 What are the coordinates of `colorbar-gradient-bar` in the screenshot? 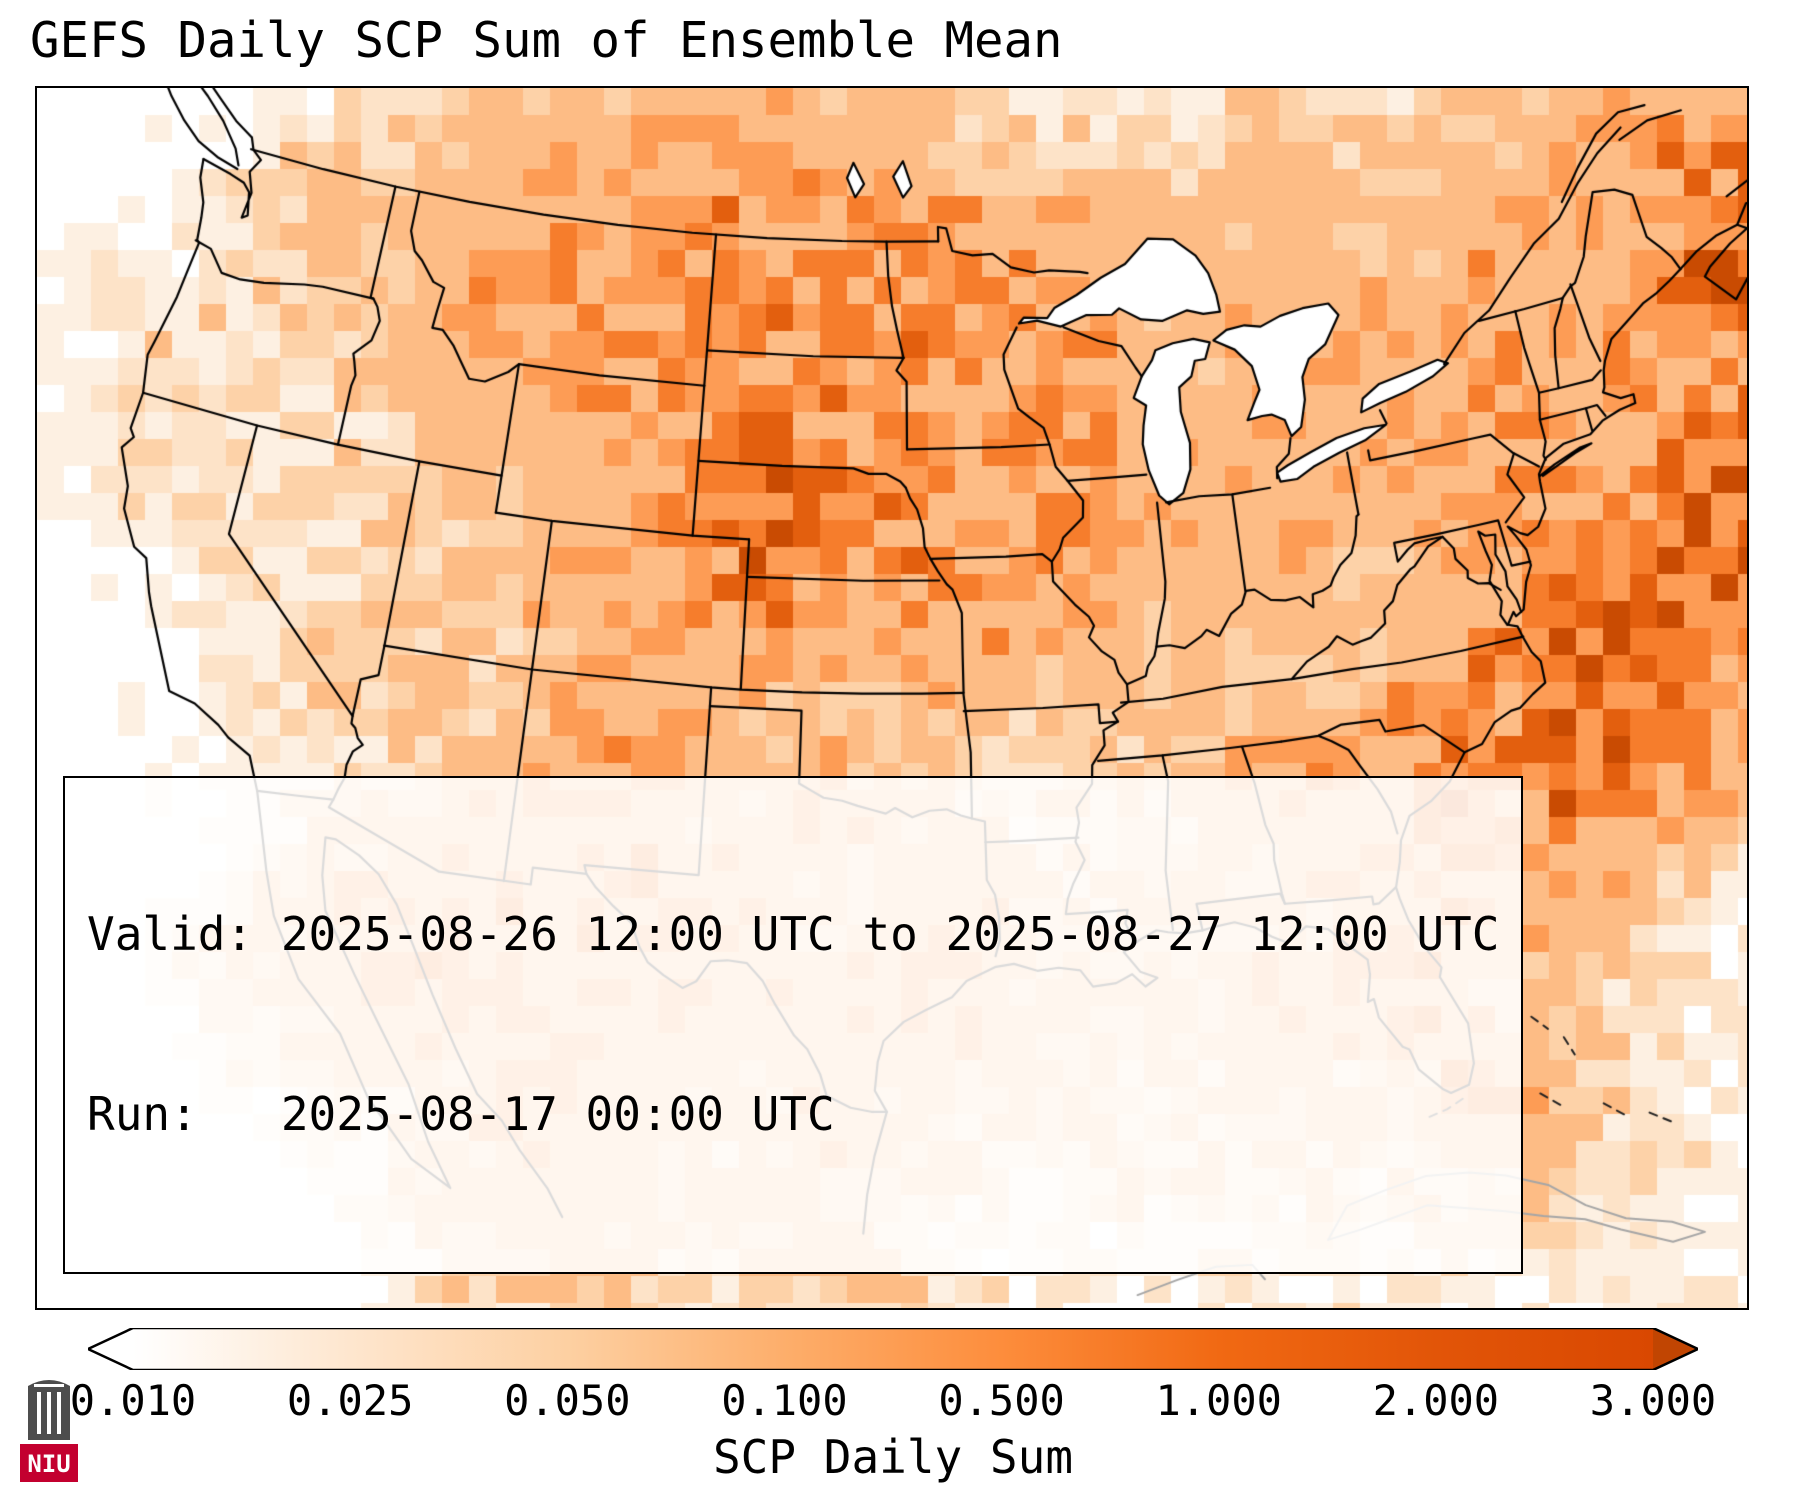 It's located at (893, 1349).